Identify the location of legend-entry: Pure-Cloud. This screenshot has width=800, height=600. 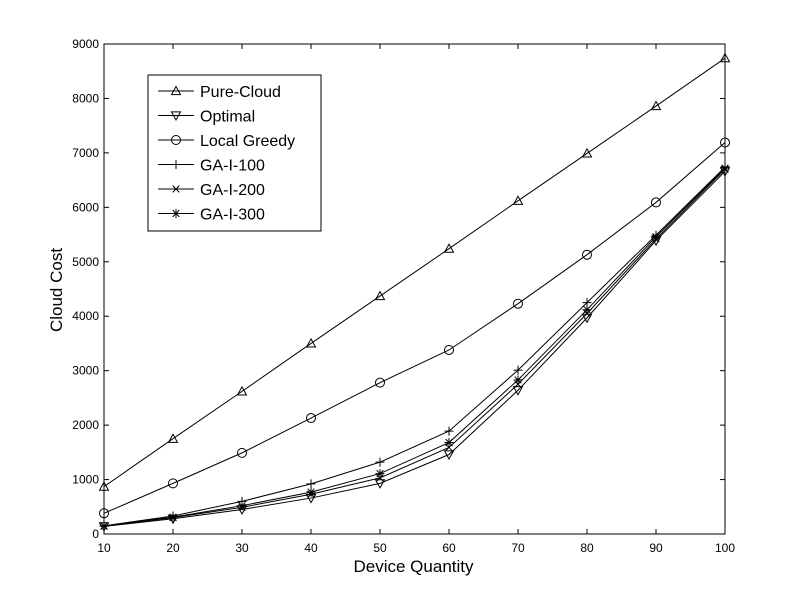
(219, 92).